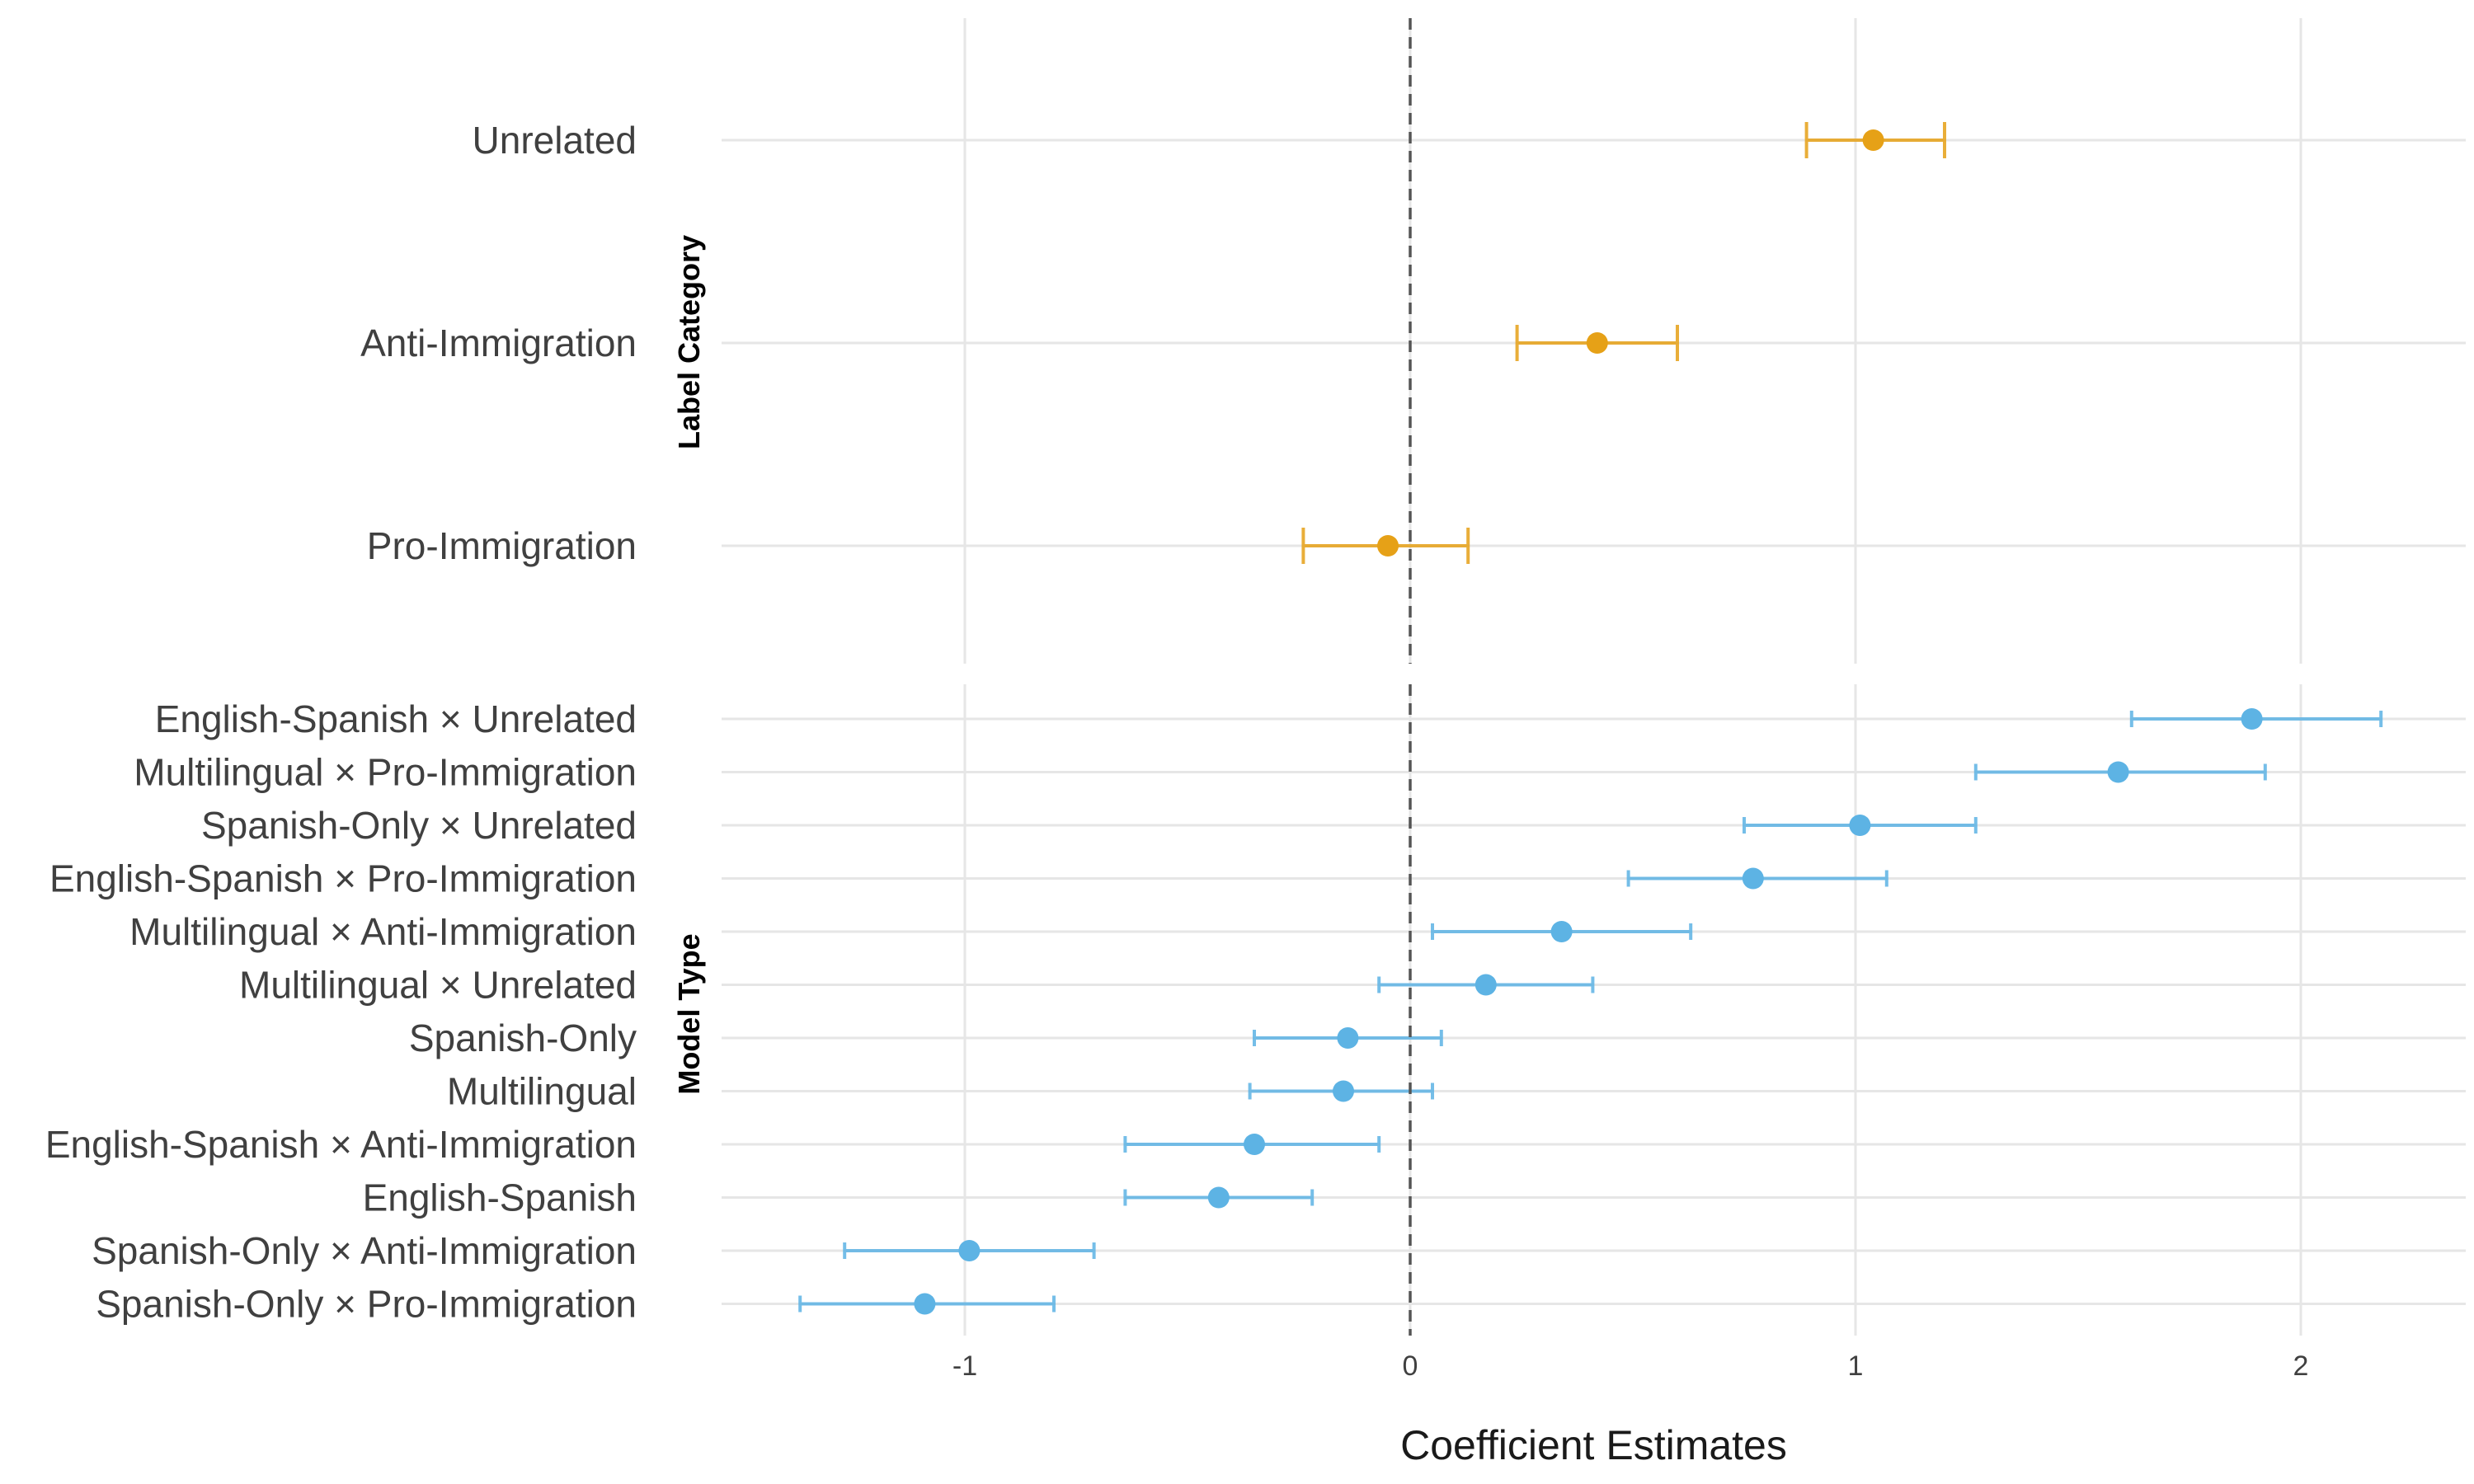 Image resolution: width=2474 pixels, height=1484 pixels. What do you see at coordinates (343, 878) in the screenshot?
I see `row-label: English-Spanish × Pro-Immigration` at bounding box center [343, 878].